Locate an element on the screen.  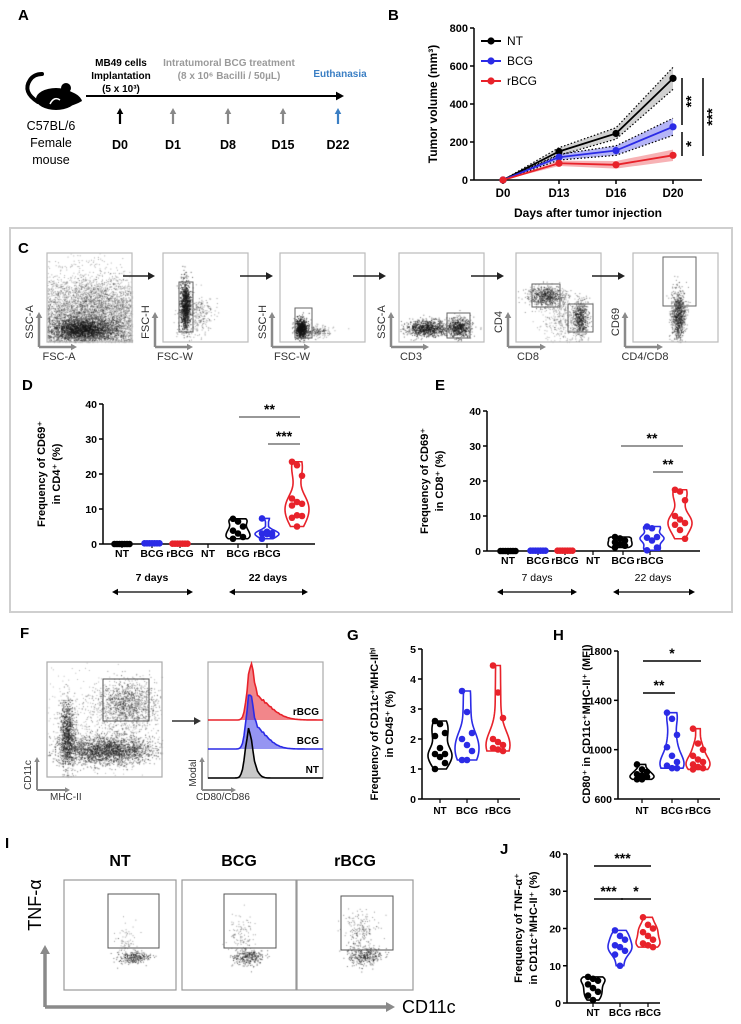
y-tick-label: 2 is located at coordinates (413, 740).